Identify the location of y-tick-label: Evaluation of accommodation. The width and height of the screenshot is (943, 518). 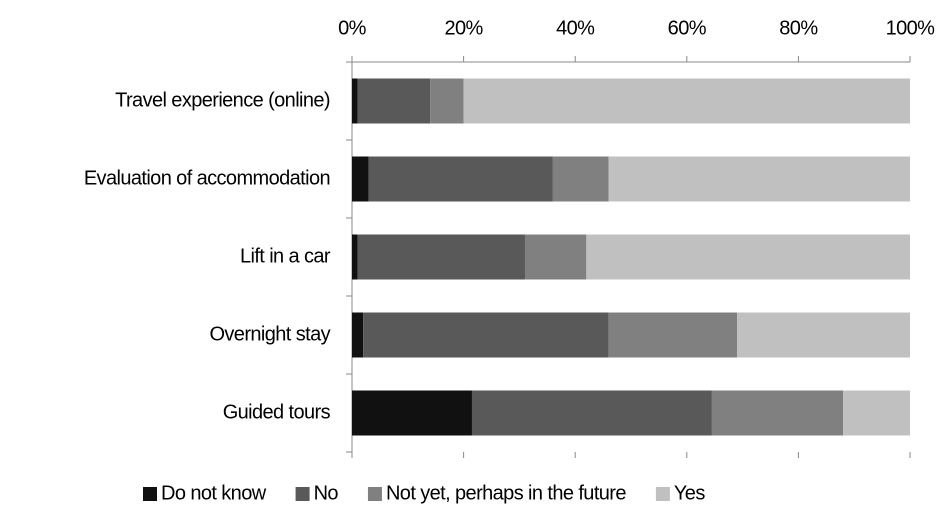
(207, 178).